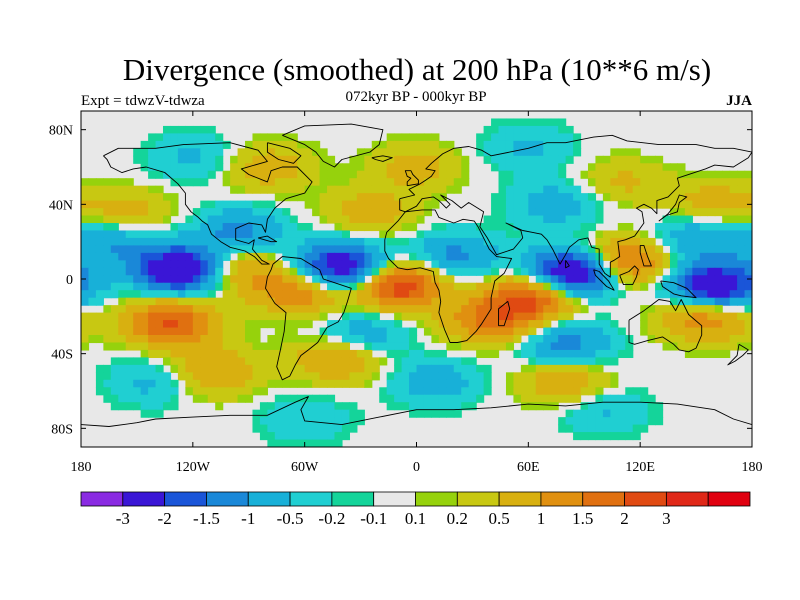 The width and height of the screenshot is (800, 600). Describe the element at coordinates (193, 467) in the screenshot. I see `x-tick-label: 120W` at that location.